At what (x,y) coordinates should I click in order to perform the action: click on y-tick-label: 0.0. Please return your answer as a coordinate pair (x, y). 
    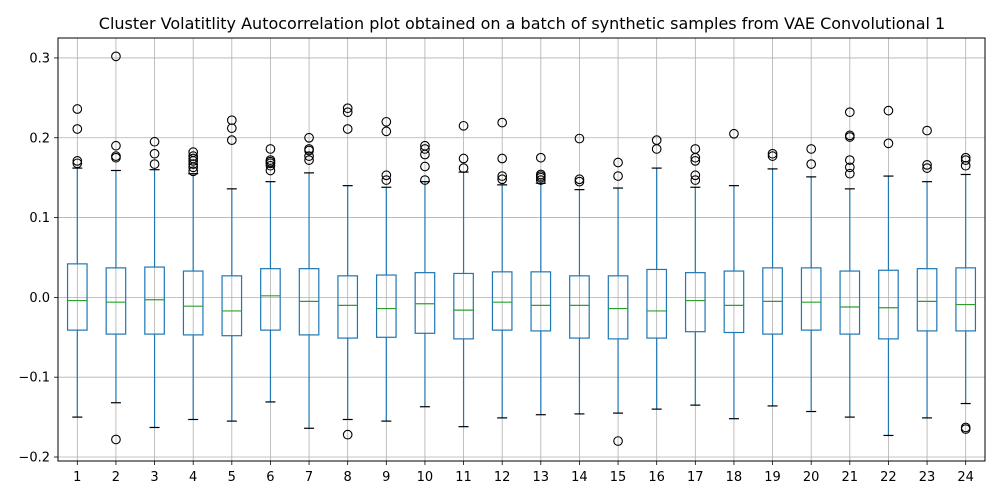
    Looking at the image, I should click on (39, 298).